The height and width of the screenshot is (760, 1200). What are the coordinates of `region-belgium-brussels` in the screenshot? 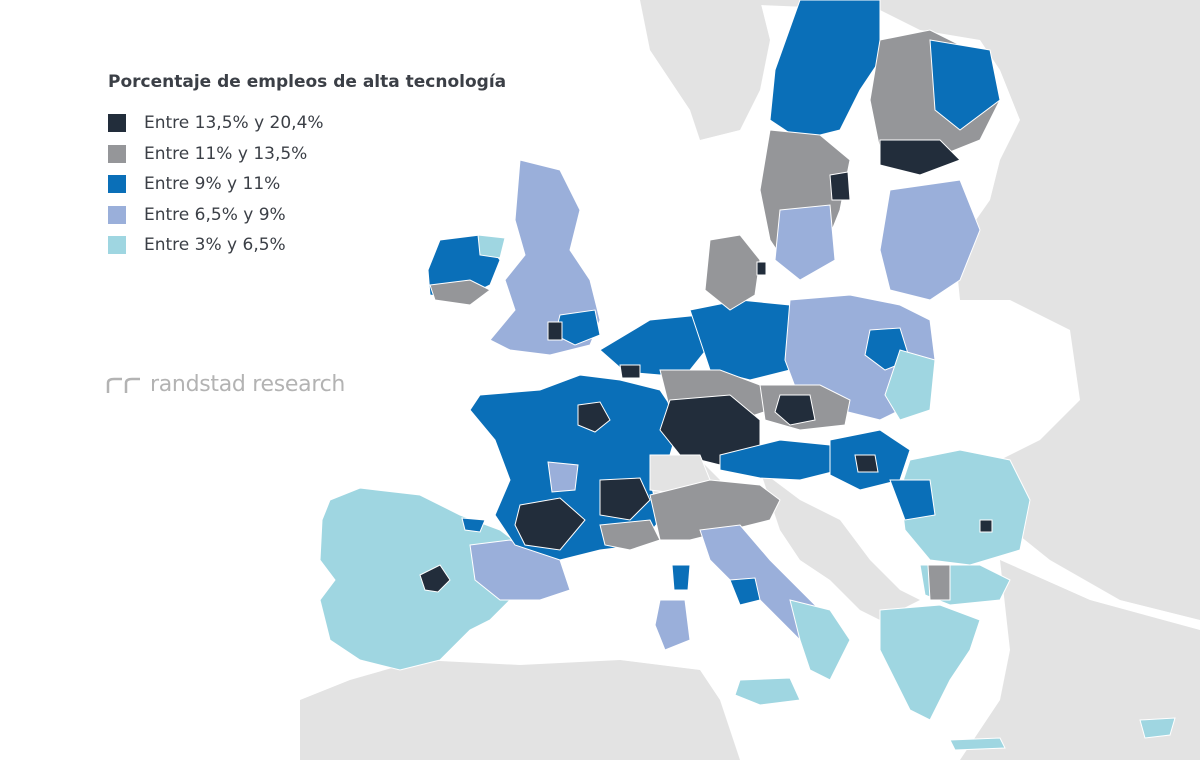 It's located at (630, 371).